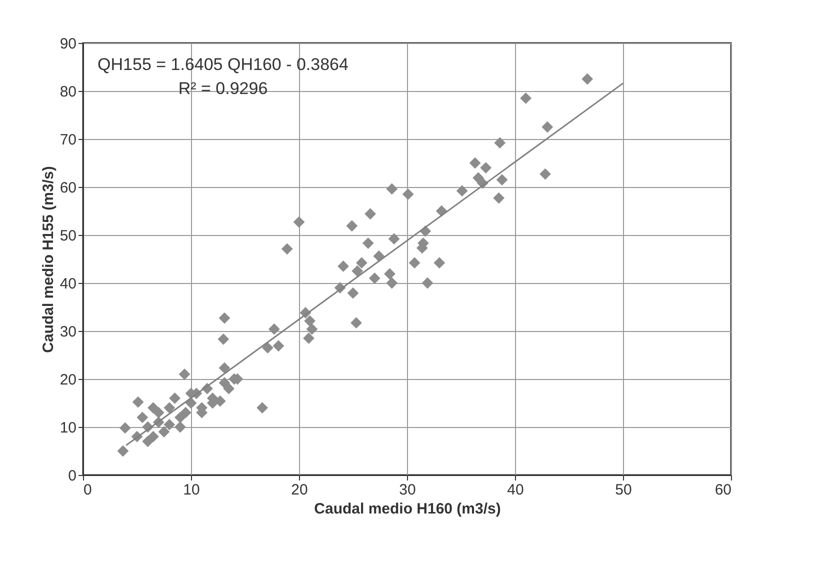  What do you see at coordinates (223, 64) in the screenshot?
I see `annotation: QH155 = 1.6405 QH160 - 0.3864` at bounding box center [223, 64].